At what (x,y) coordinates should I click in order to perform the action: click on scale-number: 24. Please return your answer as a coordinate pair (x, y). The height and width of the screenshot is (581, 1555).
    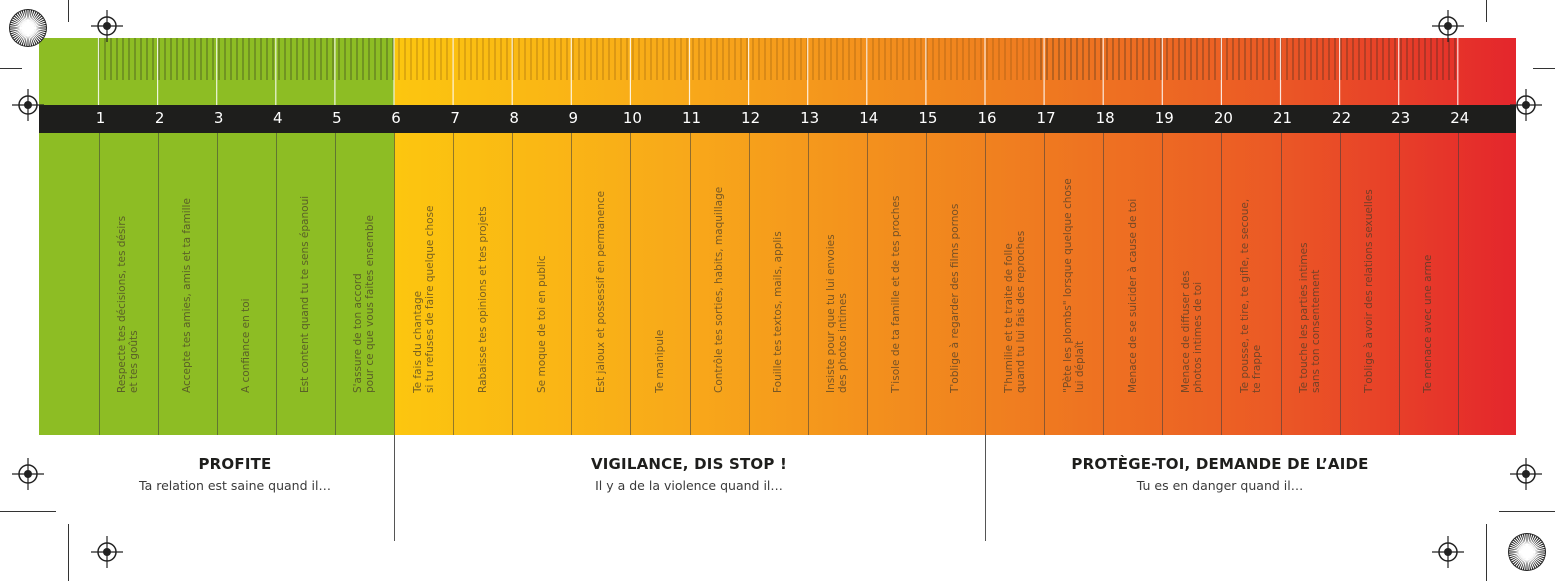
    Looking at the image, I should click on (1460, 118).